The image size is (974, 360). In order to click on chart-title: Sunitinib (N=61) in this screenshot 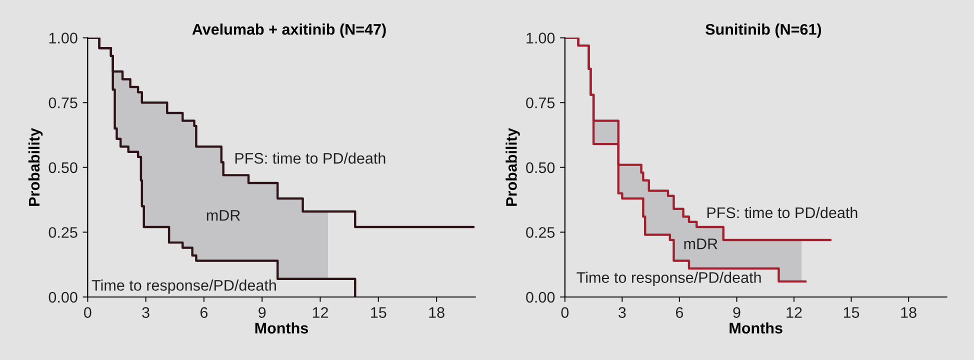, I will do `click(764, 31)`.